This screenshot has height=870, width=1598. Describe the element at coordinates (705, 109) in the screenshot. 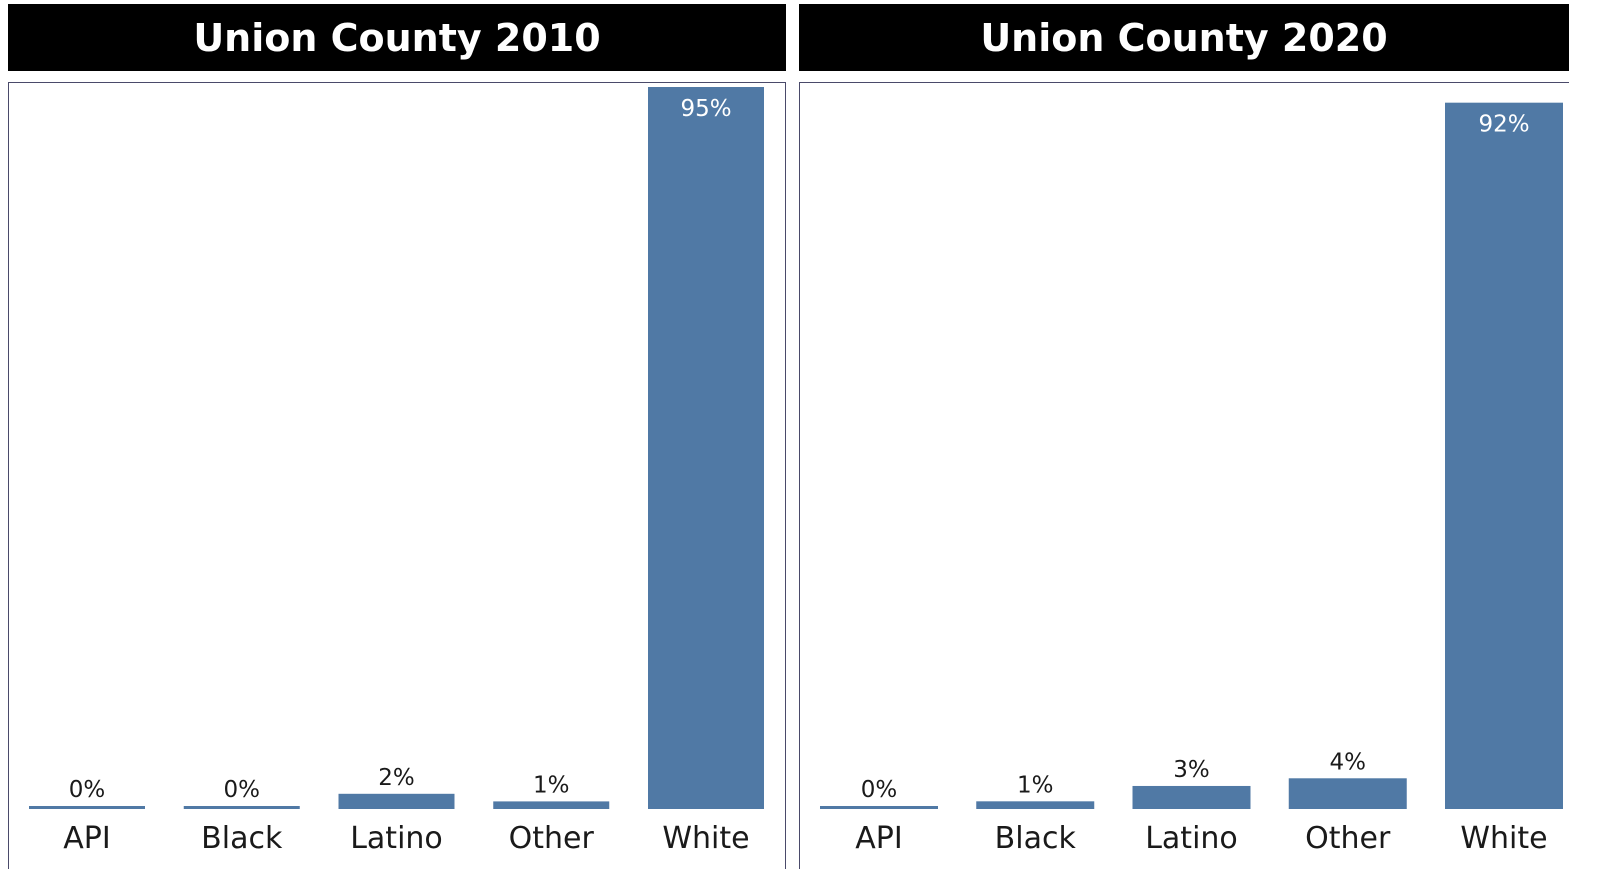

I see `data-label-white: 95%` at that location.